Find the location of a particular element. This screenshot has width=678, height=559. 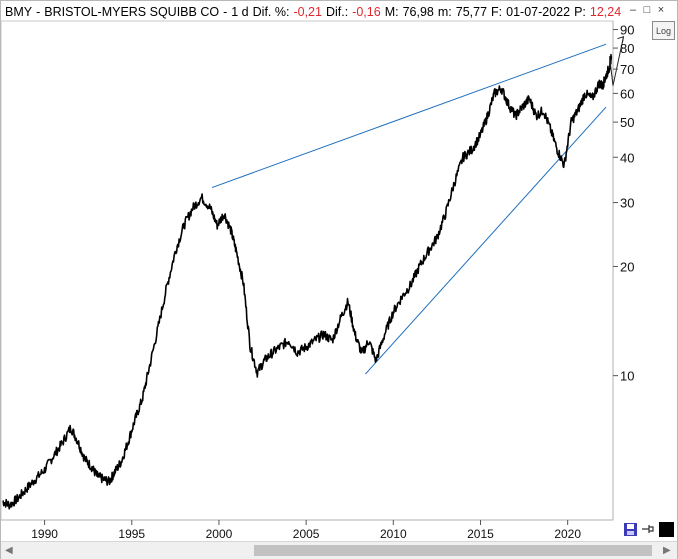

annotation-arrow is located at coordinates (616, 61).